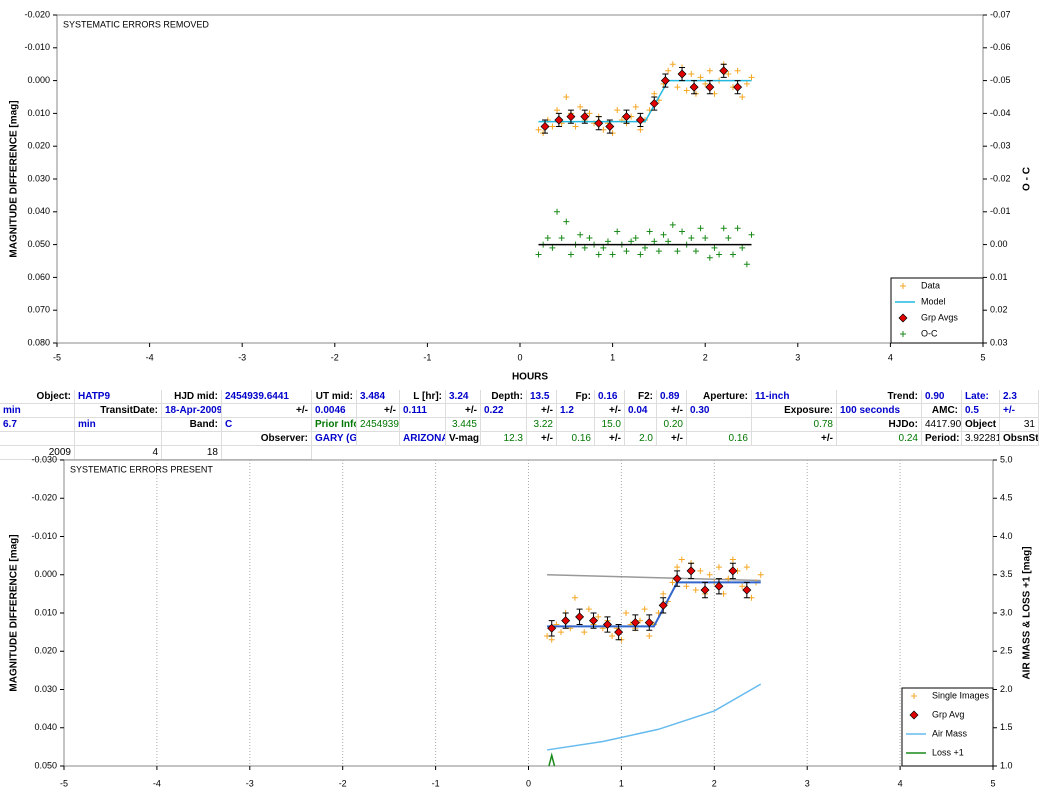  I want to click on y-tick-label: 0.000, so click(38, 80).